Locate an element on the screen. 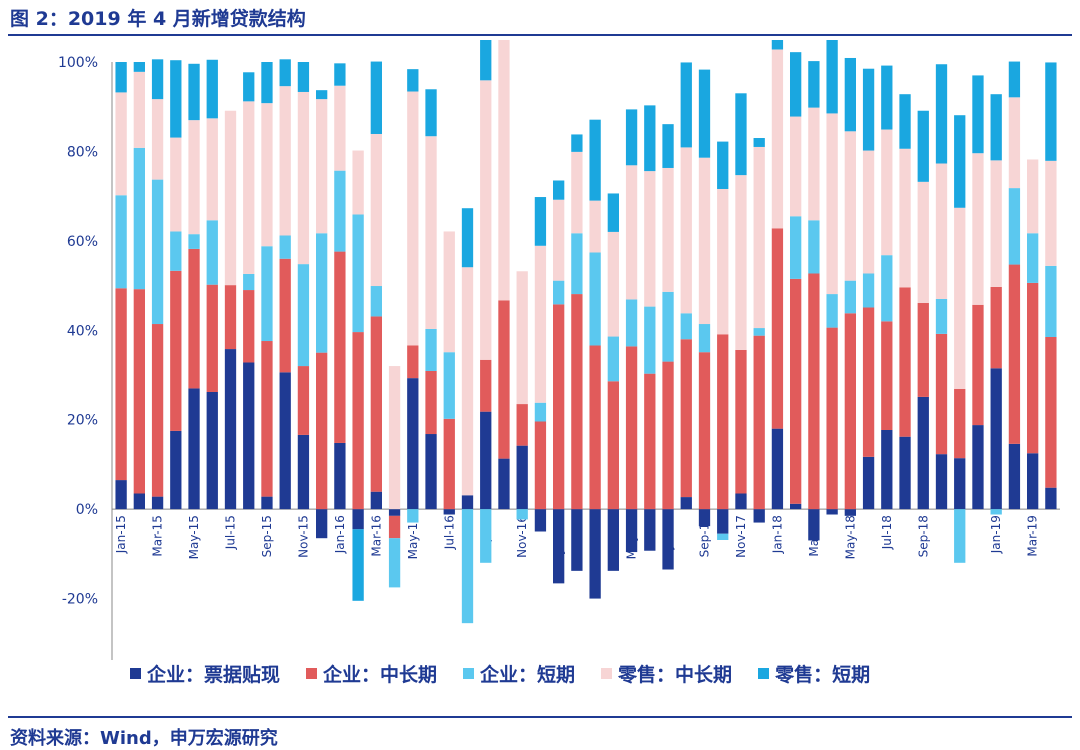 The height and width of the screenshot is (750, 1080). x-tick-label: Jan-19 is located at coordinates (996, 534).